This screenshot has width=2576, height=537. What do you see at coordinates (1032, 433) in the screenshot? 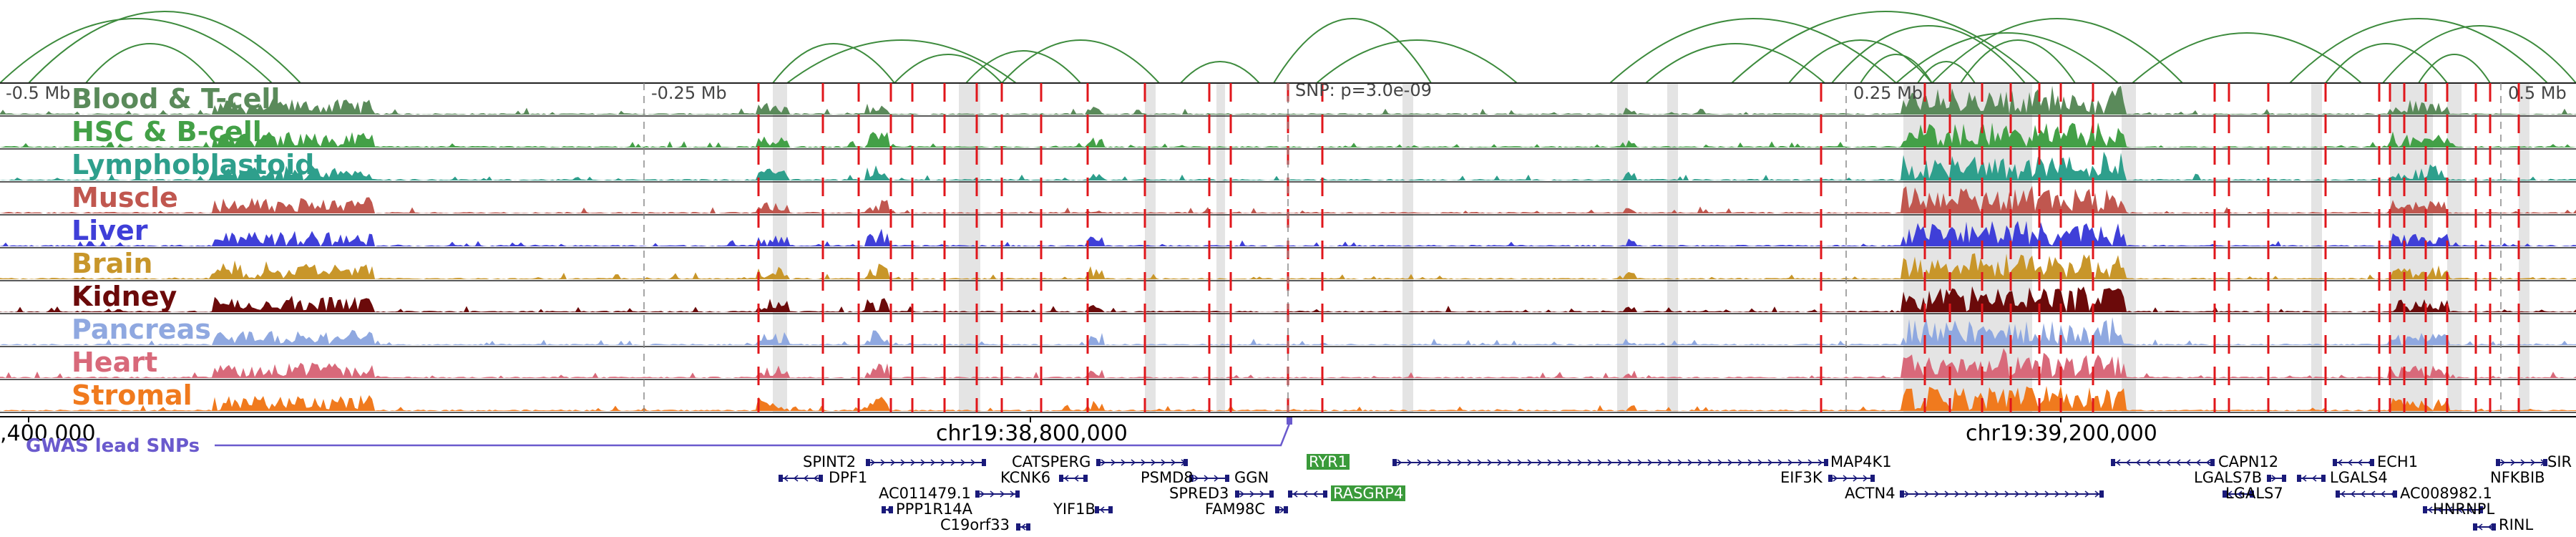
I see `coord-label-38800000: chr19:38,800,000` at bounding box center [1032, 433].